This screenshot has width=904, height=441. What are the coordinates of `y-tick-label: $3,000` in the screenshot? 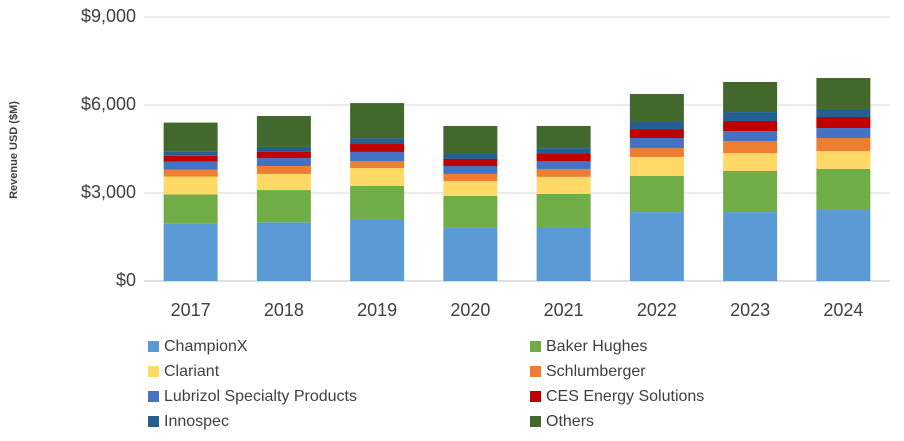 It's located at (108, 192).